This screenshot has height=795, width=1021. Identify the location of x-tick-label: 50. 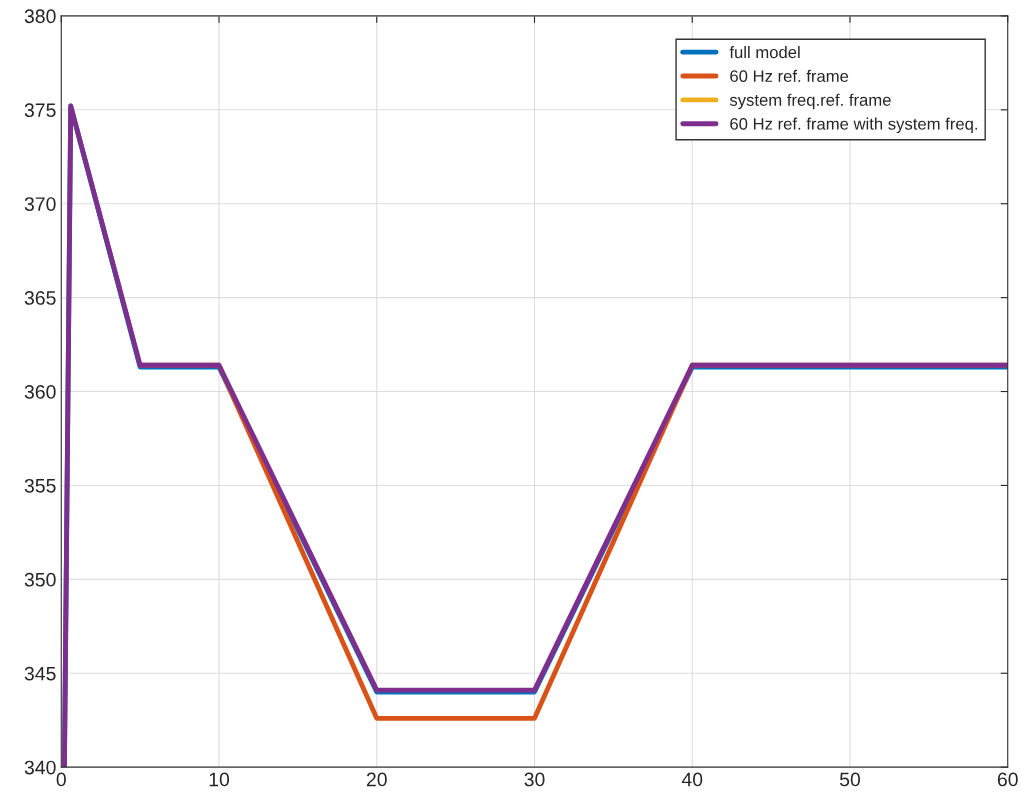
(850, 779).